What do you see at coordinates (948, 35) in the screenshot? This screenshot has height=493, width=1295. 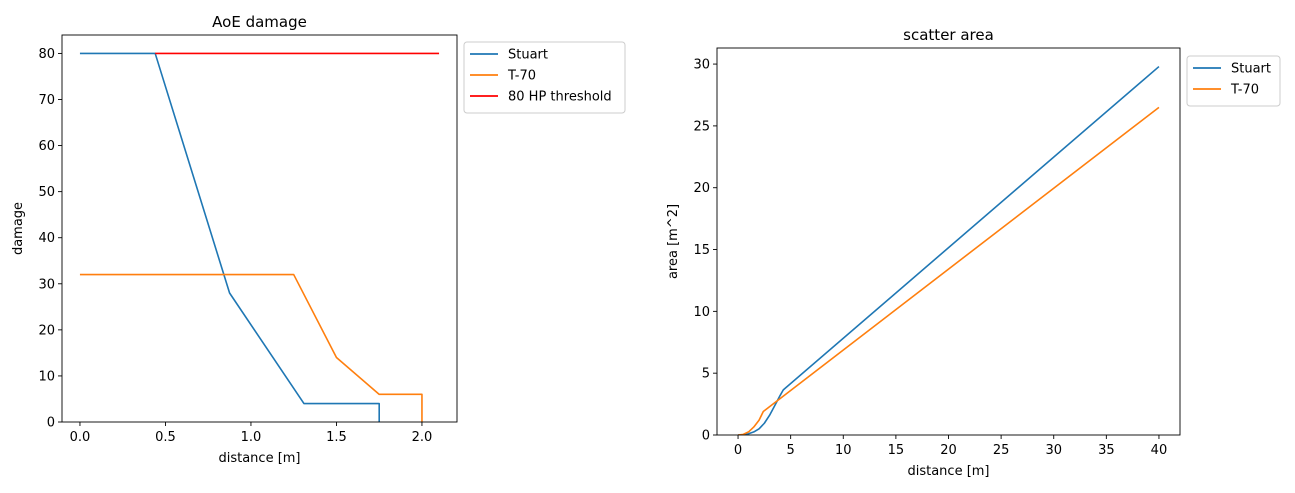 I see `chart-title: scatter area` at bounding box center [948, 35].